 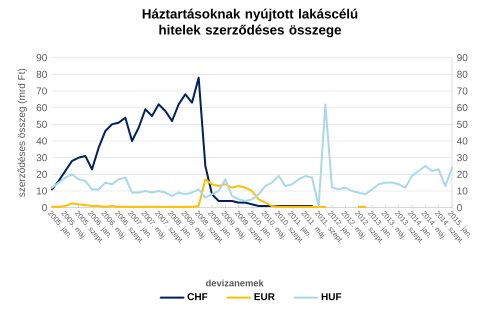 I want to click on y2-tick-label: 50, so click(x=462, y=124).